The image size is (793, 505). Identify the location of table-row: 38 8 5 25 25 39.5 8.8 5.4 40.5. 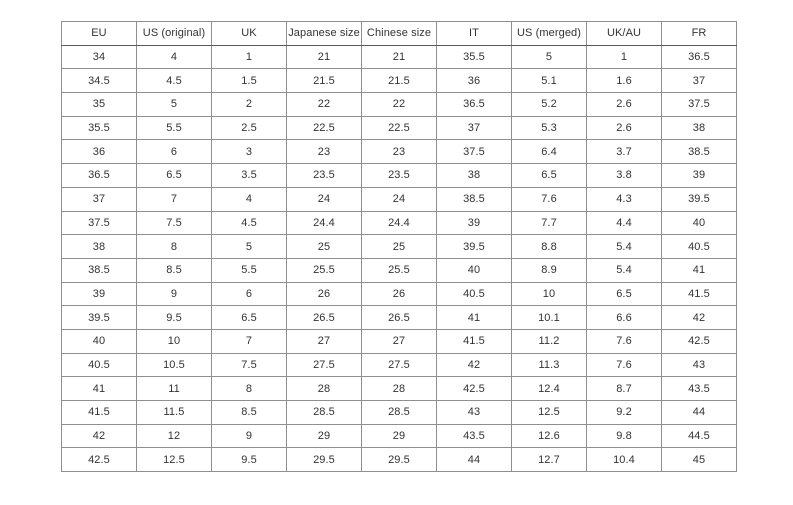
(399, 246).